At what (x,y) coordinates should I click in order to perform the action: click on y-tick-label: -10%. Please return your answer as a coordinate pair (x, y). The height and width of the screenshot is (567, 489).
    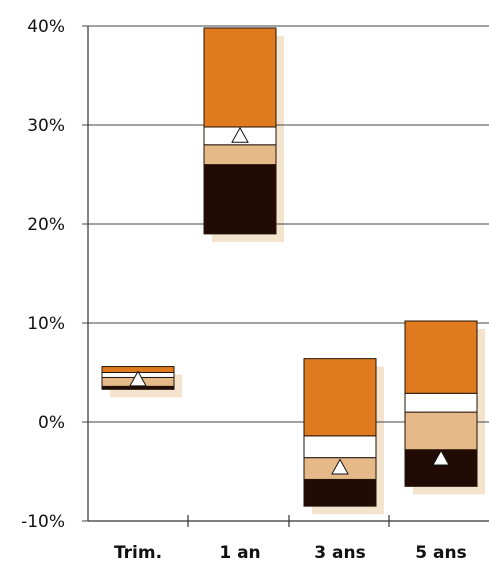
    Looking at the image, I should click on (43, 522).